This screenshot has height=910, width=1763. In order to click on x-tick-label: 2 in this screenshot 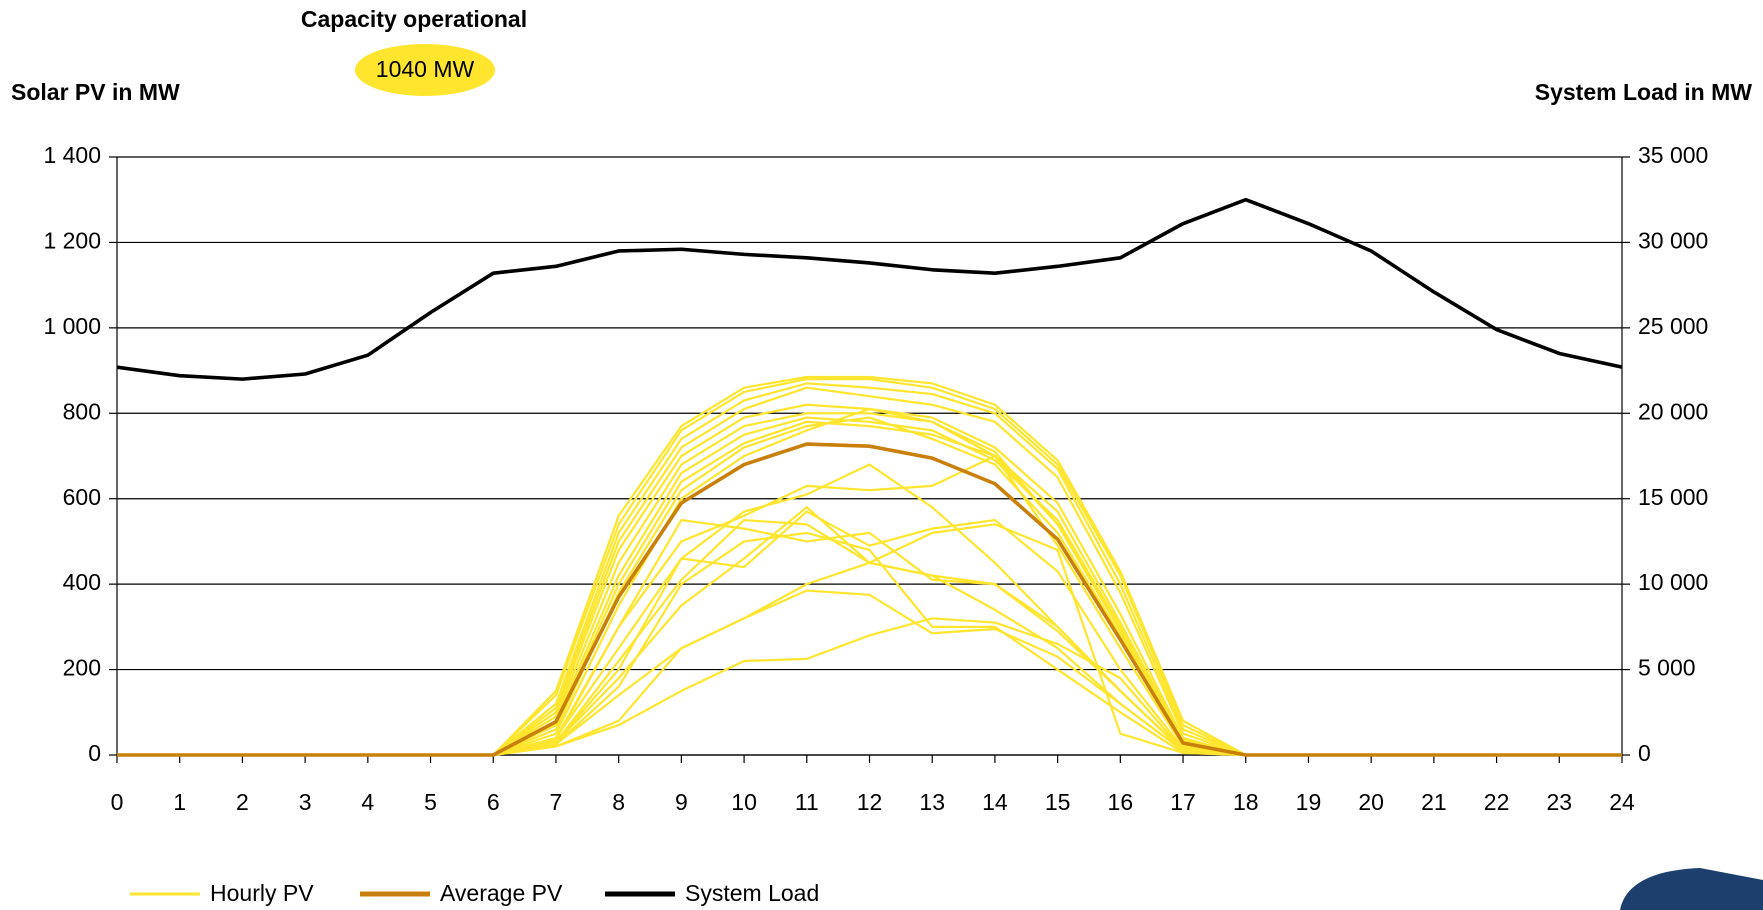, I will do `click(242, 802)`.